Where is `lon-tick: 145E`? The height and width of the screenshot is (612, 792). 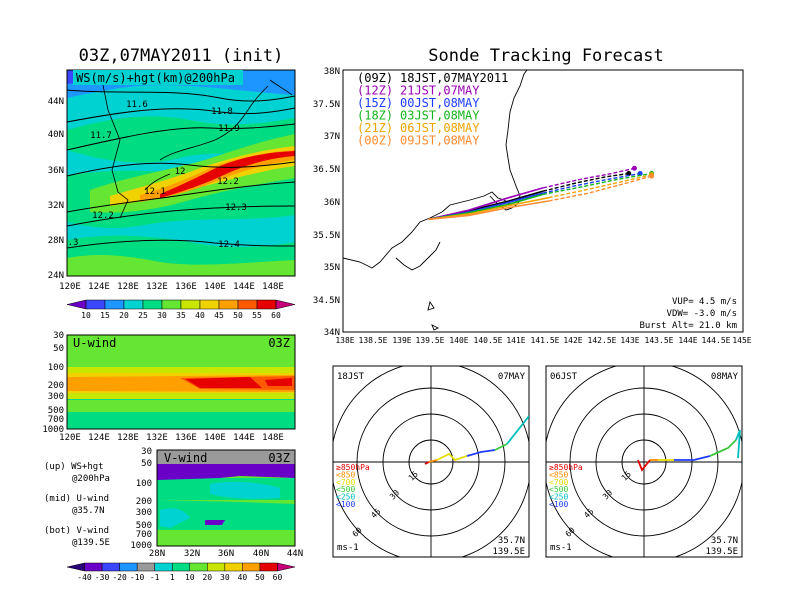 lon-tick: 145E is located at coordinates (741, 340).